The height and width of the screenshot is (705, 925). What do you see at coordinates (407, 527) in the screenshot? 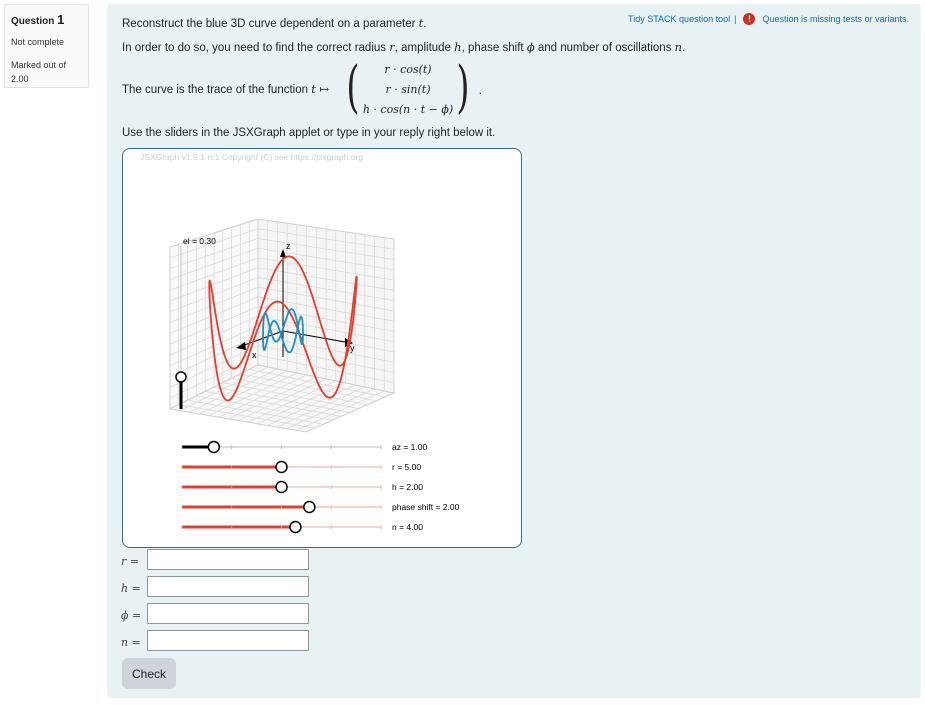
I see `slider-label: n = 4.00` at bounding box center [407, 527].